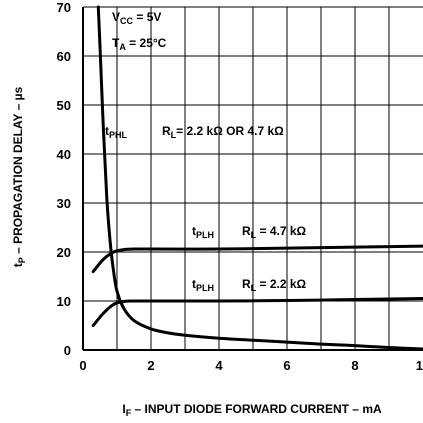 This screenshot has width=423, height=423. I want to click on vcc-annotation: VCC = 5V, so click(136, 18).